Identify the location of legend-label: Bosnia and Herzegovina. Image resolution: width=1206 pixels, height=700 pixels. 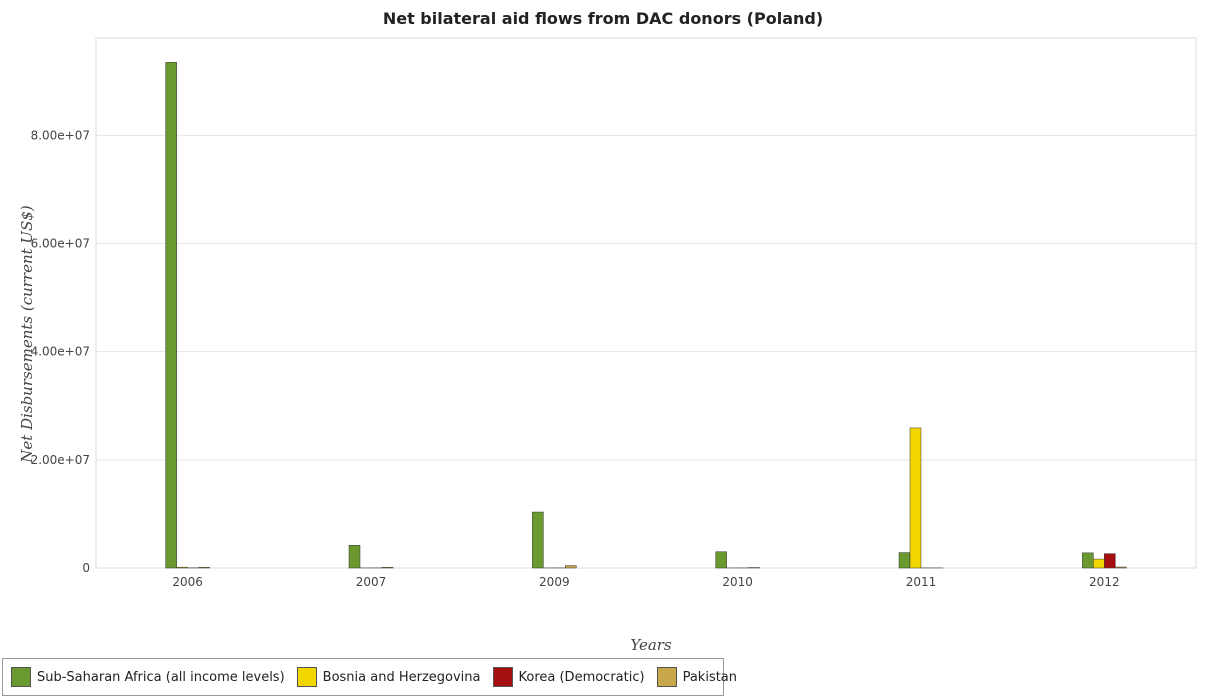
(401, 677).